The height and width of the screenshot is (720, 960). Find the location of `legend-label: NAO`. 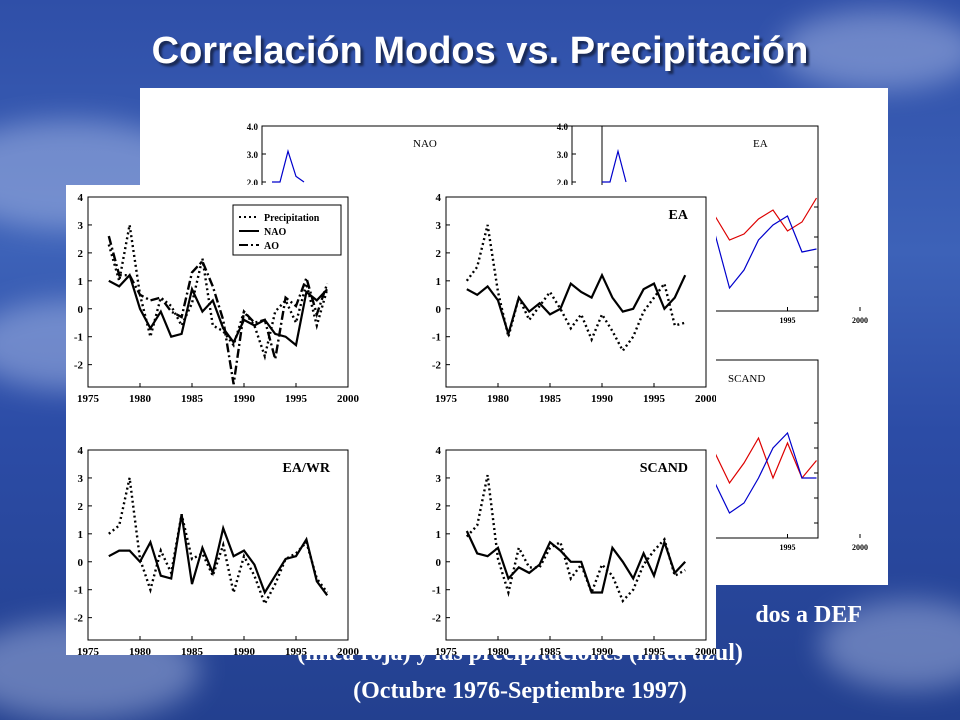

legend-label: NAO is located at coordinates (275, 232).